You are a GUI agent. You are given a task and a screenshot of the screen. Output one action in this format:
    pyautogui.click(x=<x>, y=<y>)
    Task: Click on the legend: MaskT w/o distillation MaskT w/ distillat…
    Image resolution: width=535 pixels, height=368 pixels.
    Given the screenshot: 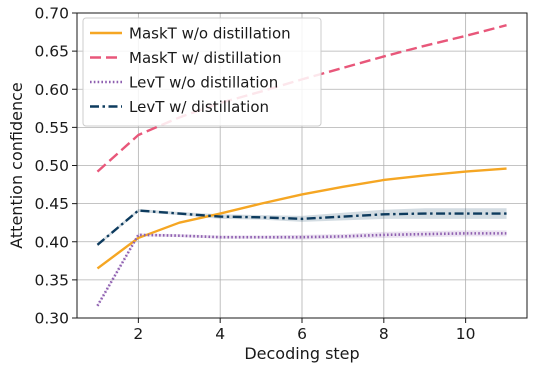 What is the action you would take?
    pyautogui.click(x=202, y=72)
    